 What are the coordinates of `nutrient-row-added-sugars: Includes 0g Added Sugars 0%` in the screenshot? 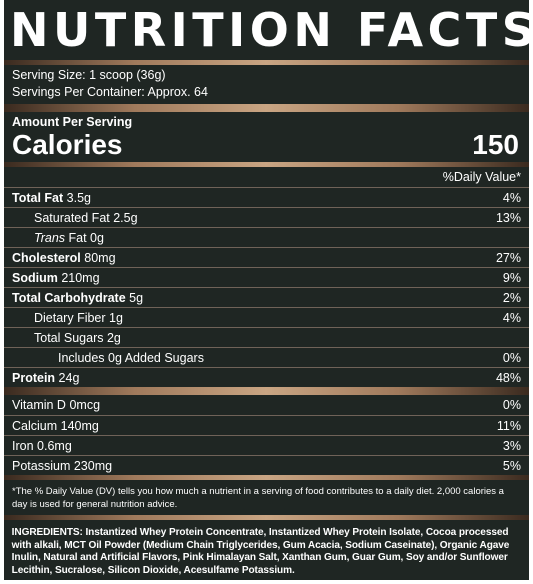 It's located at (266, 357).